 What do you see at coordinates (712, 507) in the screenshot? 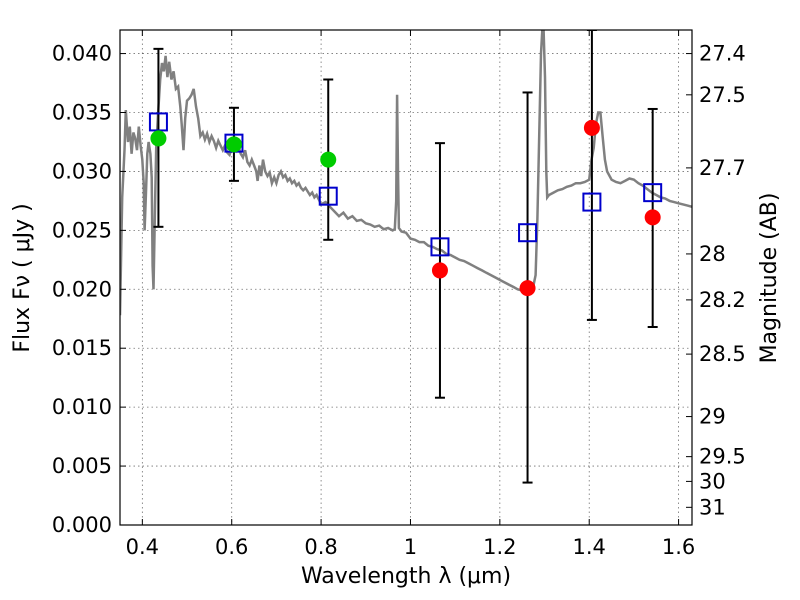
I see `y2-tick-label: 31` at bounding box center [712, 507].